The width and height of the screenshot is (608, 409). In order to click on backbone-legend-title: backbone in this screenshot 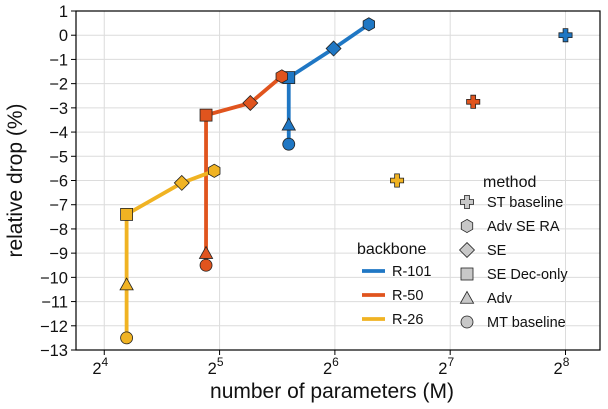, I will do `click(391, 249)`.